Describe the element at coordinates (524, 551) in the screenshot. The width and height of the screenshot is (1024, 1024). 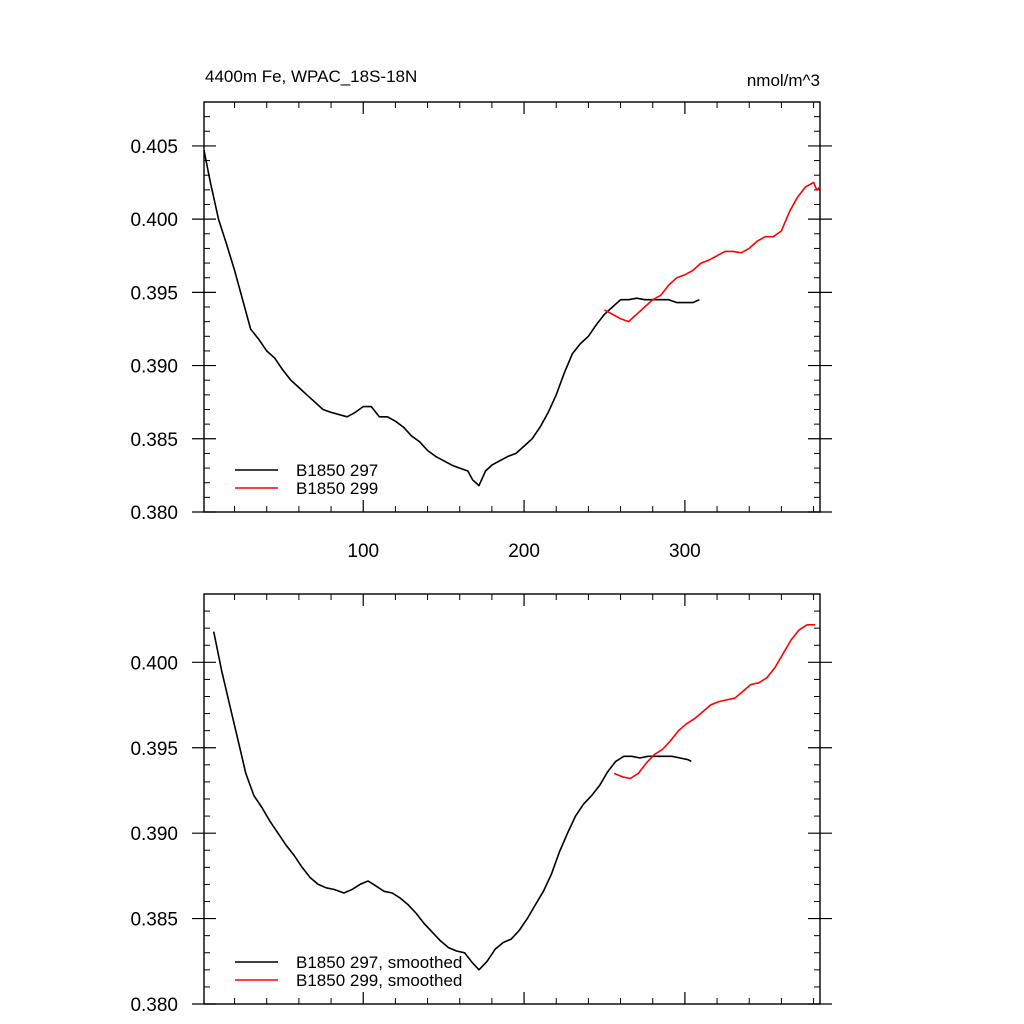
I see `x-tick-label: 200` at that location.